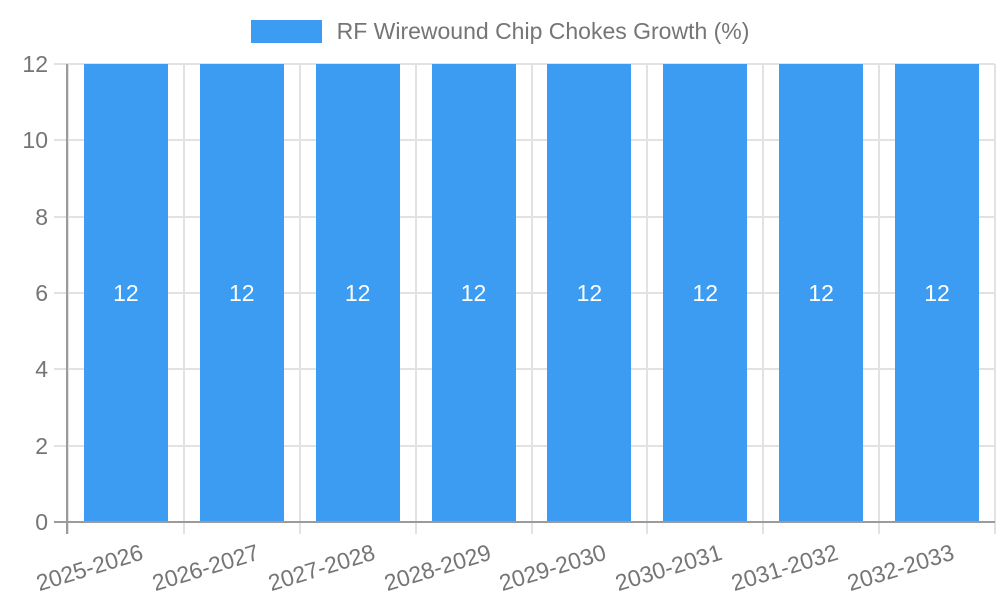  Describe the element at coordinates (286, 31) in the screenshot. I see `legend-swatch-icon` at that location.